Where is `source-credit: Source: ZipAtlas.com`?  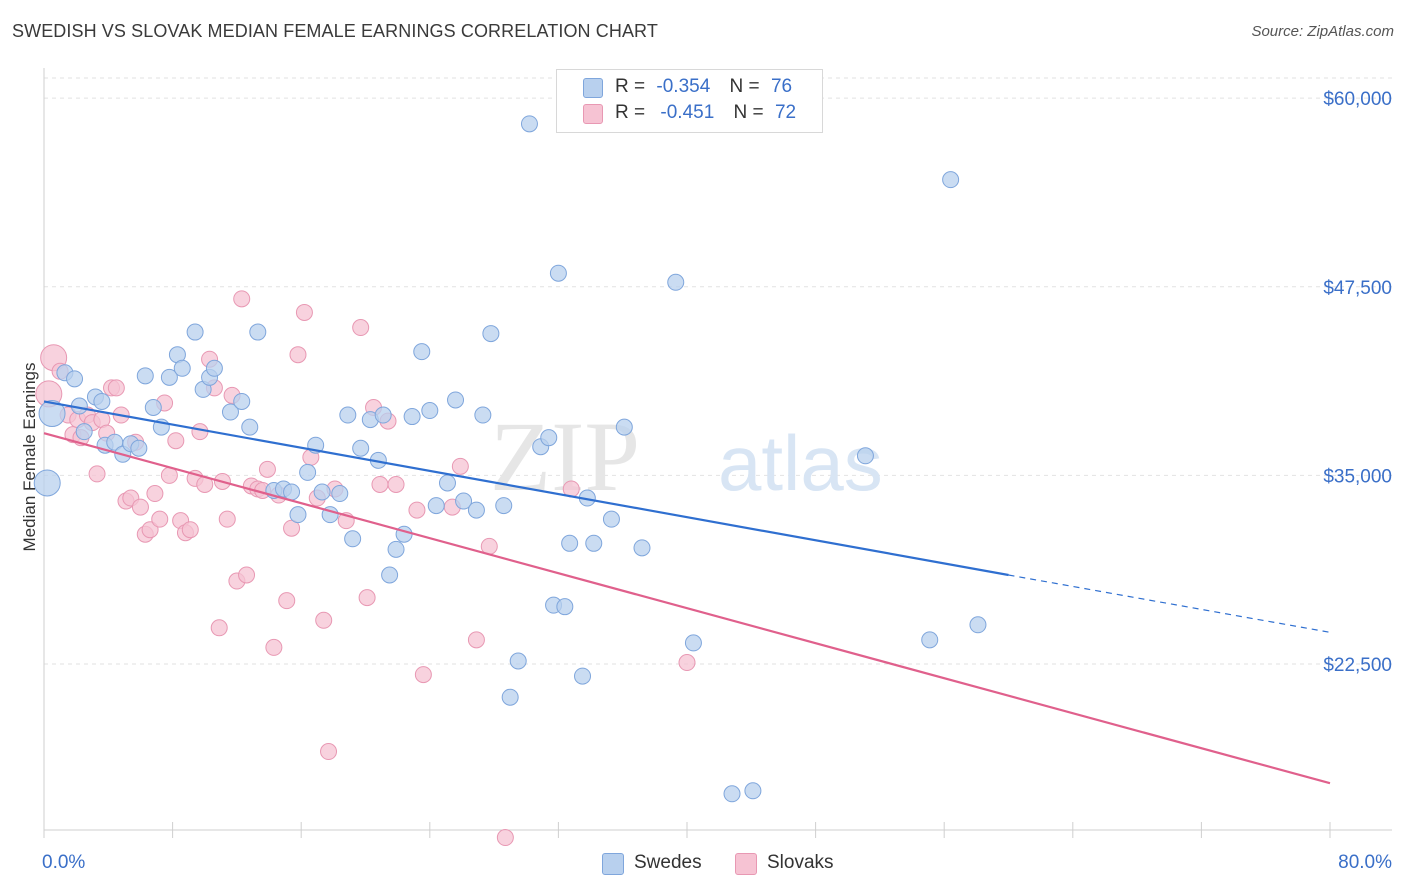
source-credit: Source: ZipAtlas.com is located at coordinates (1322, 31).